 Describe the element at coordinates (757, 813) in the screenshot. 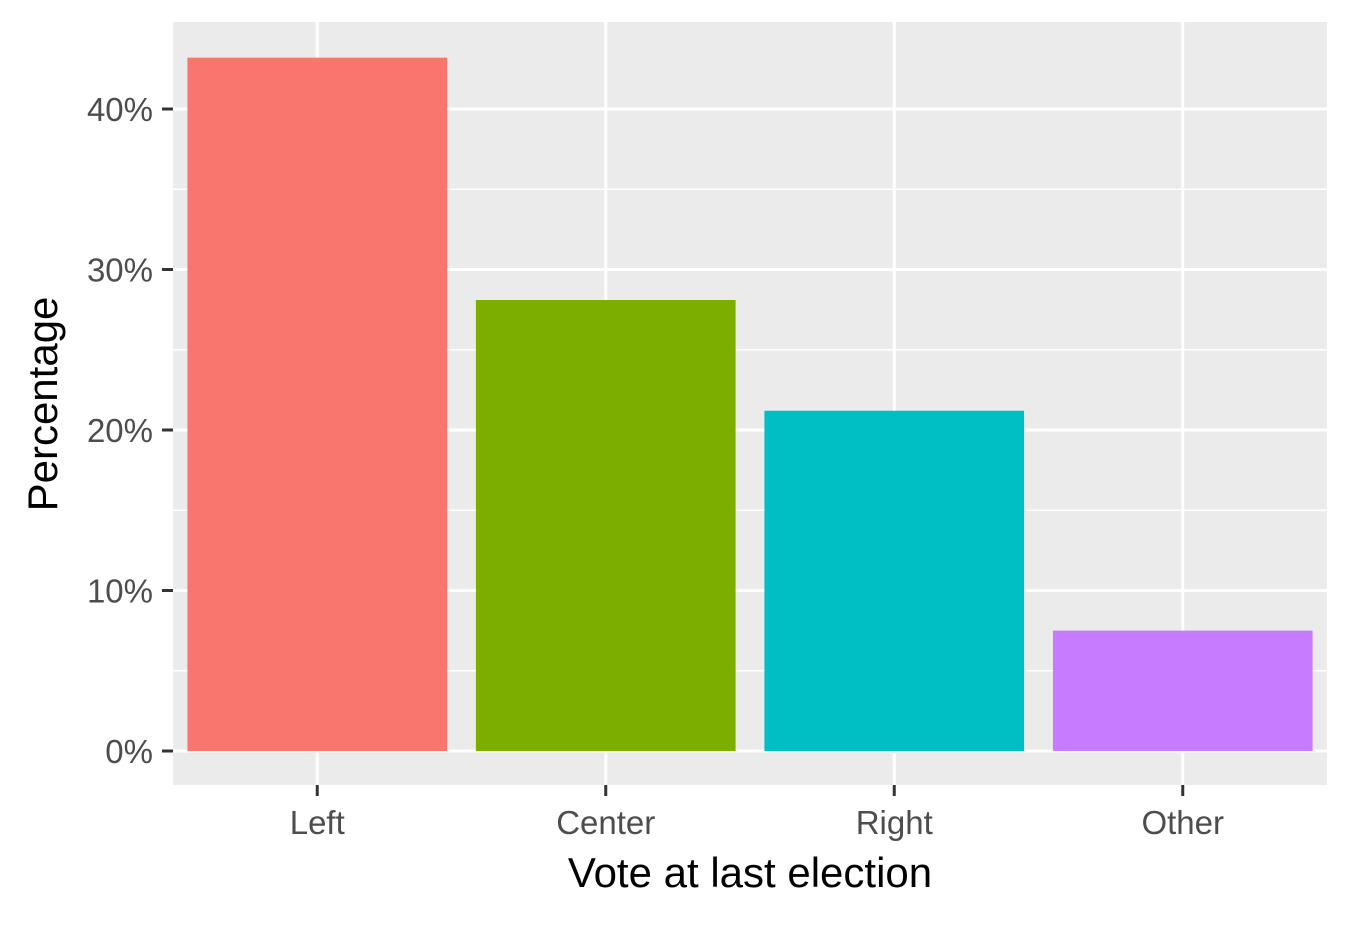

I see `x-axis: Left Center Right Other` at that location.